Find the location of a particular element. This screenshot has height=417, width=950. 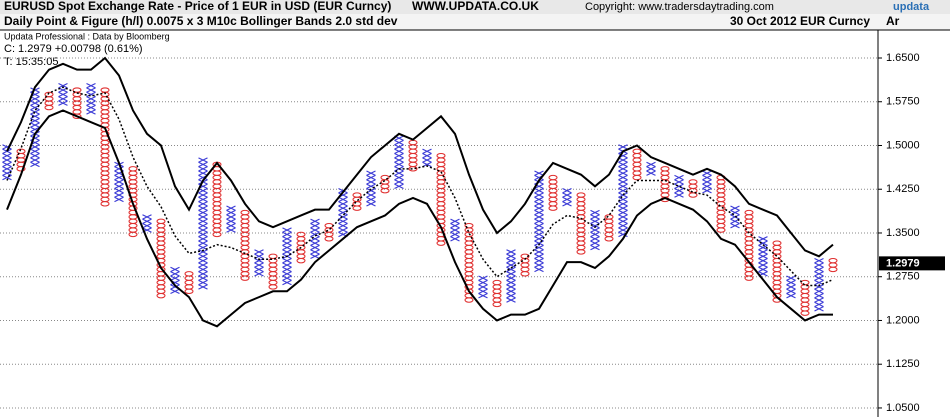

y-tick-label: 1.2000 is located at coordinates (903, 320).